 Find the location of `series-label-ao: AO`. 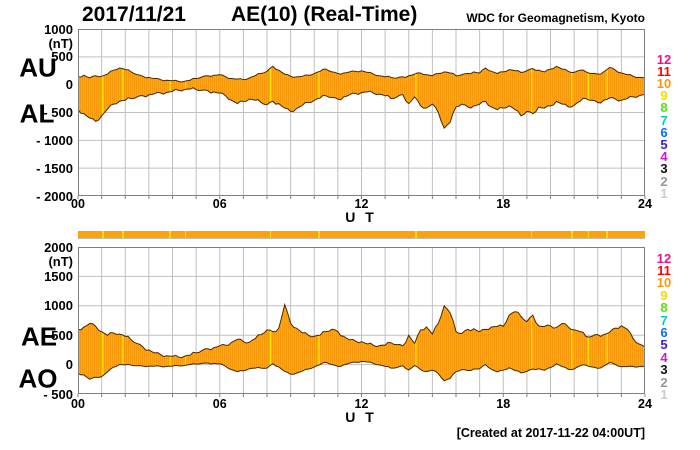

series-label-ao: AO is located at coordinates (38, 378).